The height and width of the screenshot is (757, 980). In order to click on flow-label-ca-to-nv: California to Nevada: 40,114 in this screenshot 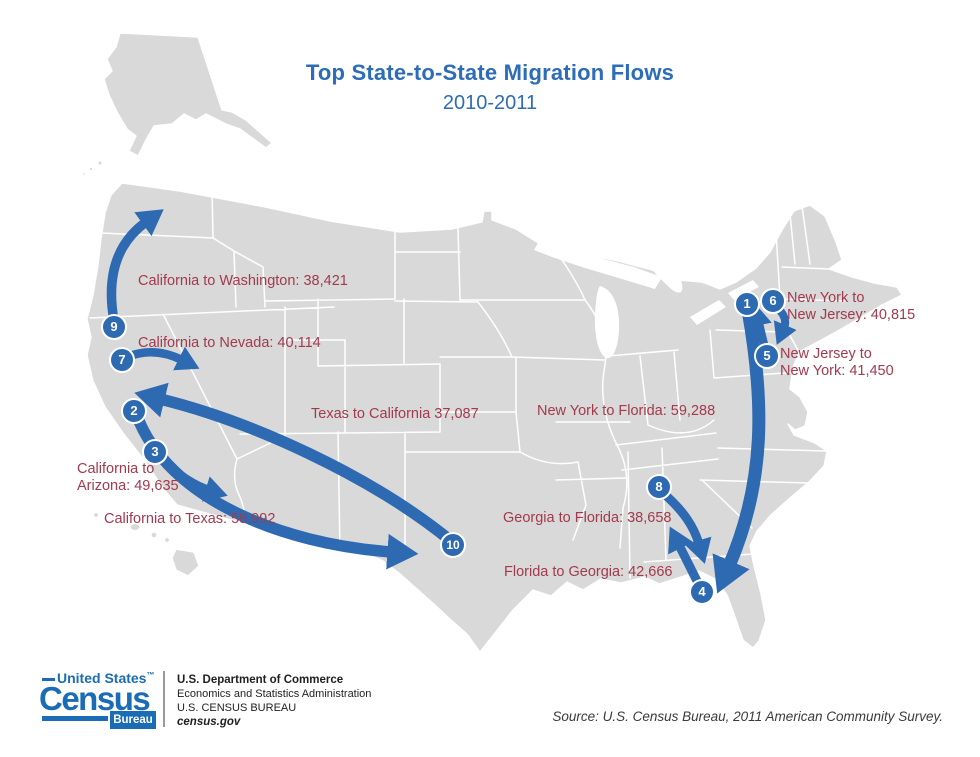, I will do `click(229, 343)`.